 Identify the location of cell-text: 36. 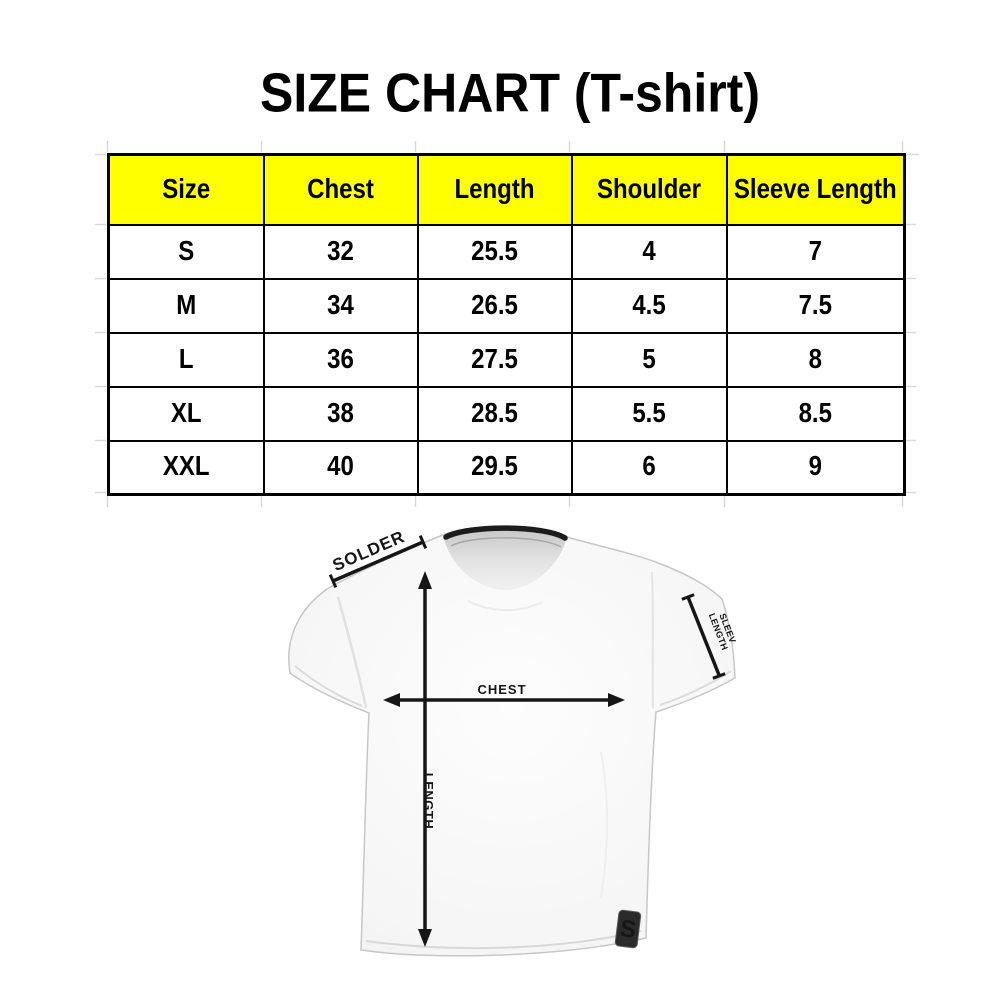
(340, 359).